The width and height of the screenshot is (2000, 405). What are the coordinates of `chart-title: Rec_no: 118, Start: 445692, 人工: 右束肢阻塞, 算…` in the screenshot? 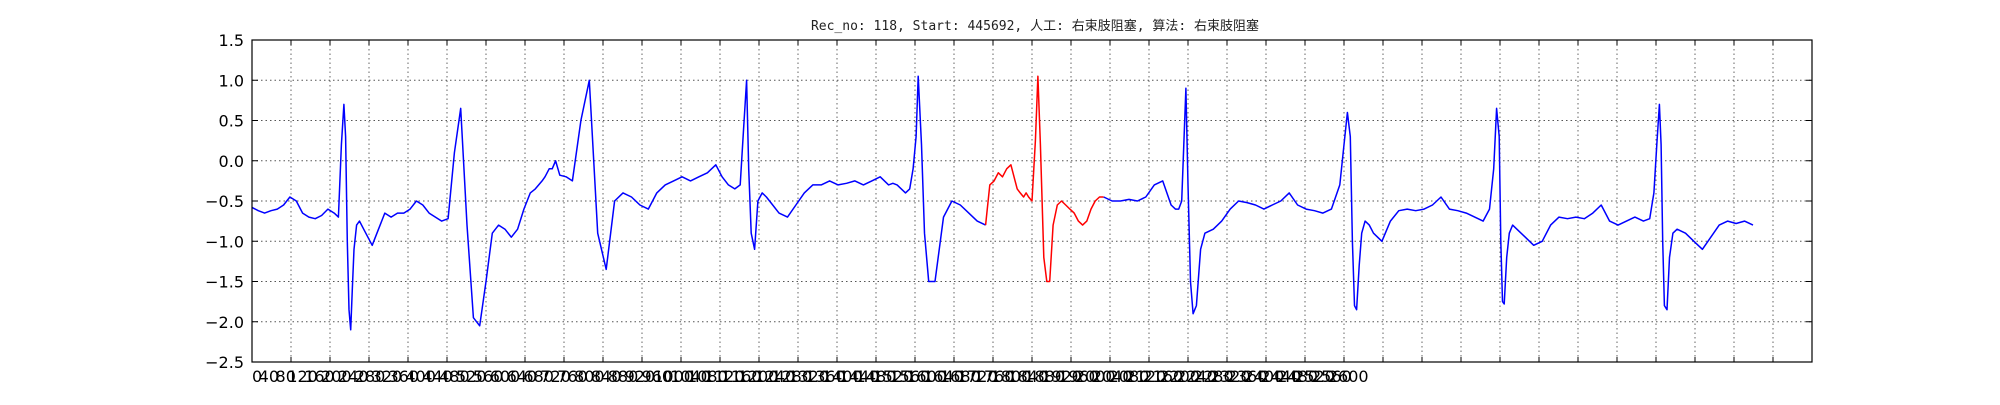 It's located at (1035, 26).